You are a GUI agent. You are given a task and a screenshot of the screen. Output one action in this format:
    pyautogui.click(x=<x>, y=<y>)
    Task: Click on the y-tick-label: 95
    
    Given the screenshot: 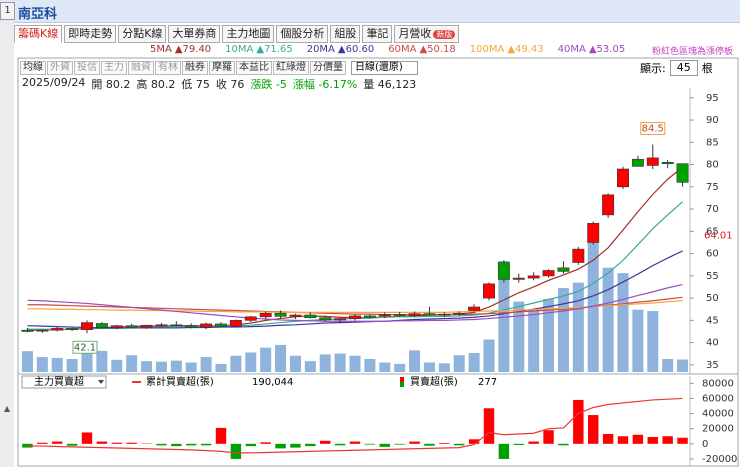 What is the action you would take?
    pyautogui.click(x=712, y=98)
    